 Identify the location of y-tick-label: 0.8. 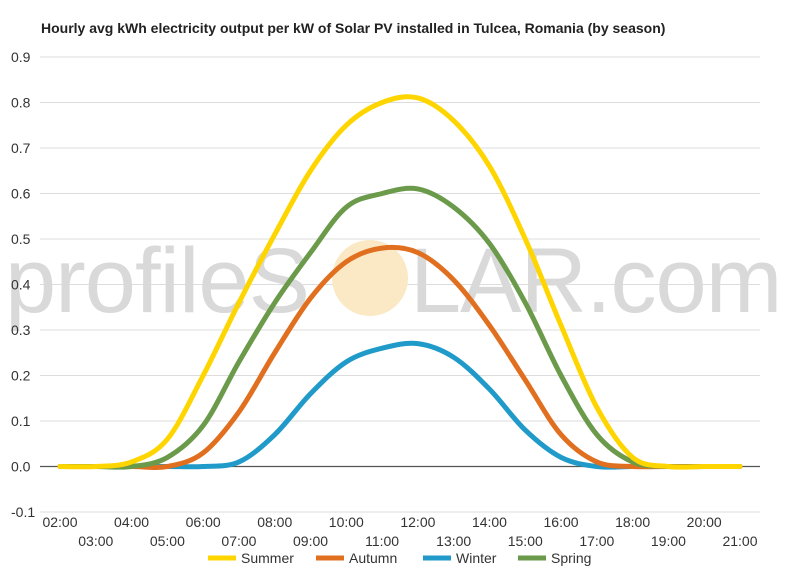
(21, 103).